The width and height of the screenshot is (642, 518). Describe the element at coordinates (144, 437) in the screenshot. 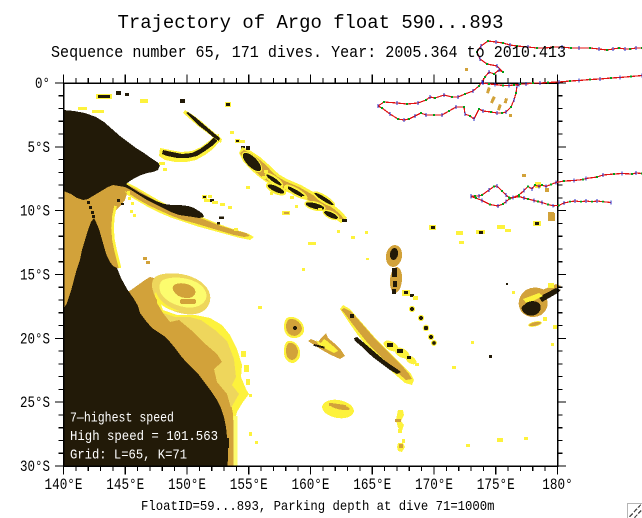

I see `svg-text: High speed = 101.563` at that location.